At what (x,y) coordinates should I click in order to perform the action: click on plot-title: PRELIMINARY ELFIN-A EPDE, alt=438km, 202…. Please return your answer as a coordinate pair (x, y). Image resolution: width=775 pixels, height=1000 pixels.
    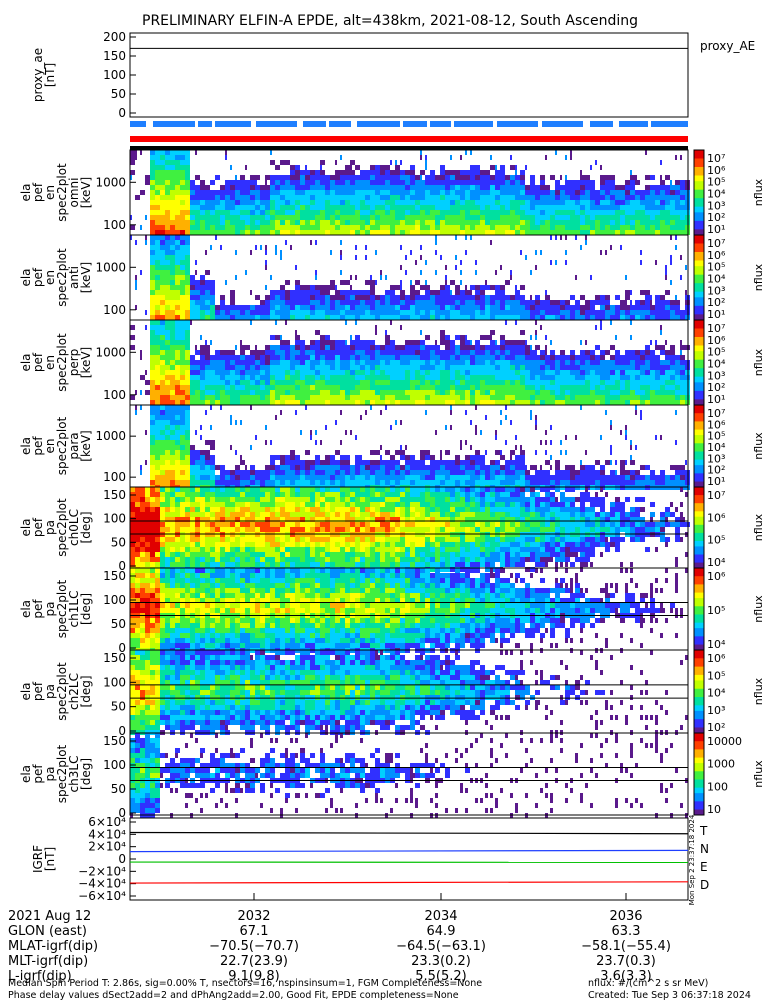
    Looking at the image, I should click on (390, 21).